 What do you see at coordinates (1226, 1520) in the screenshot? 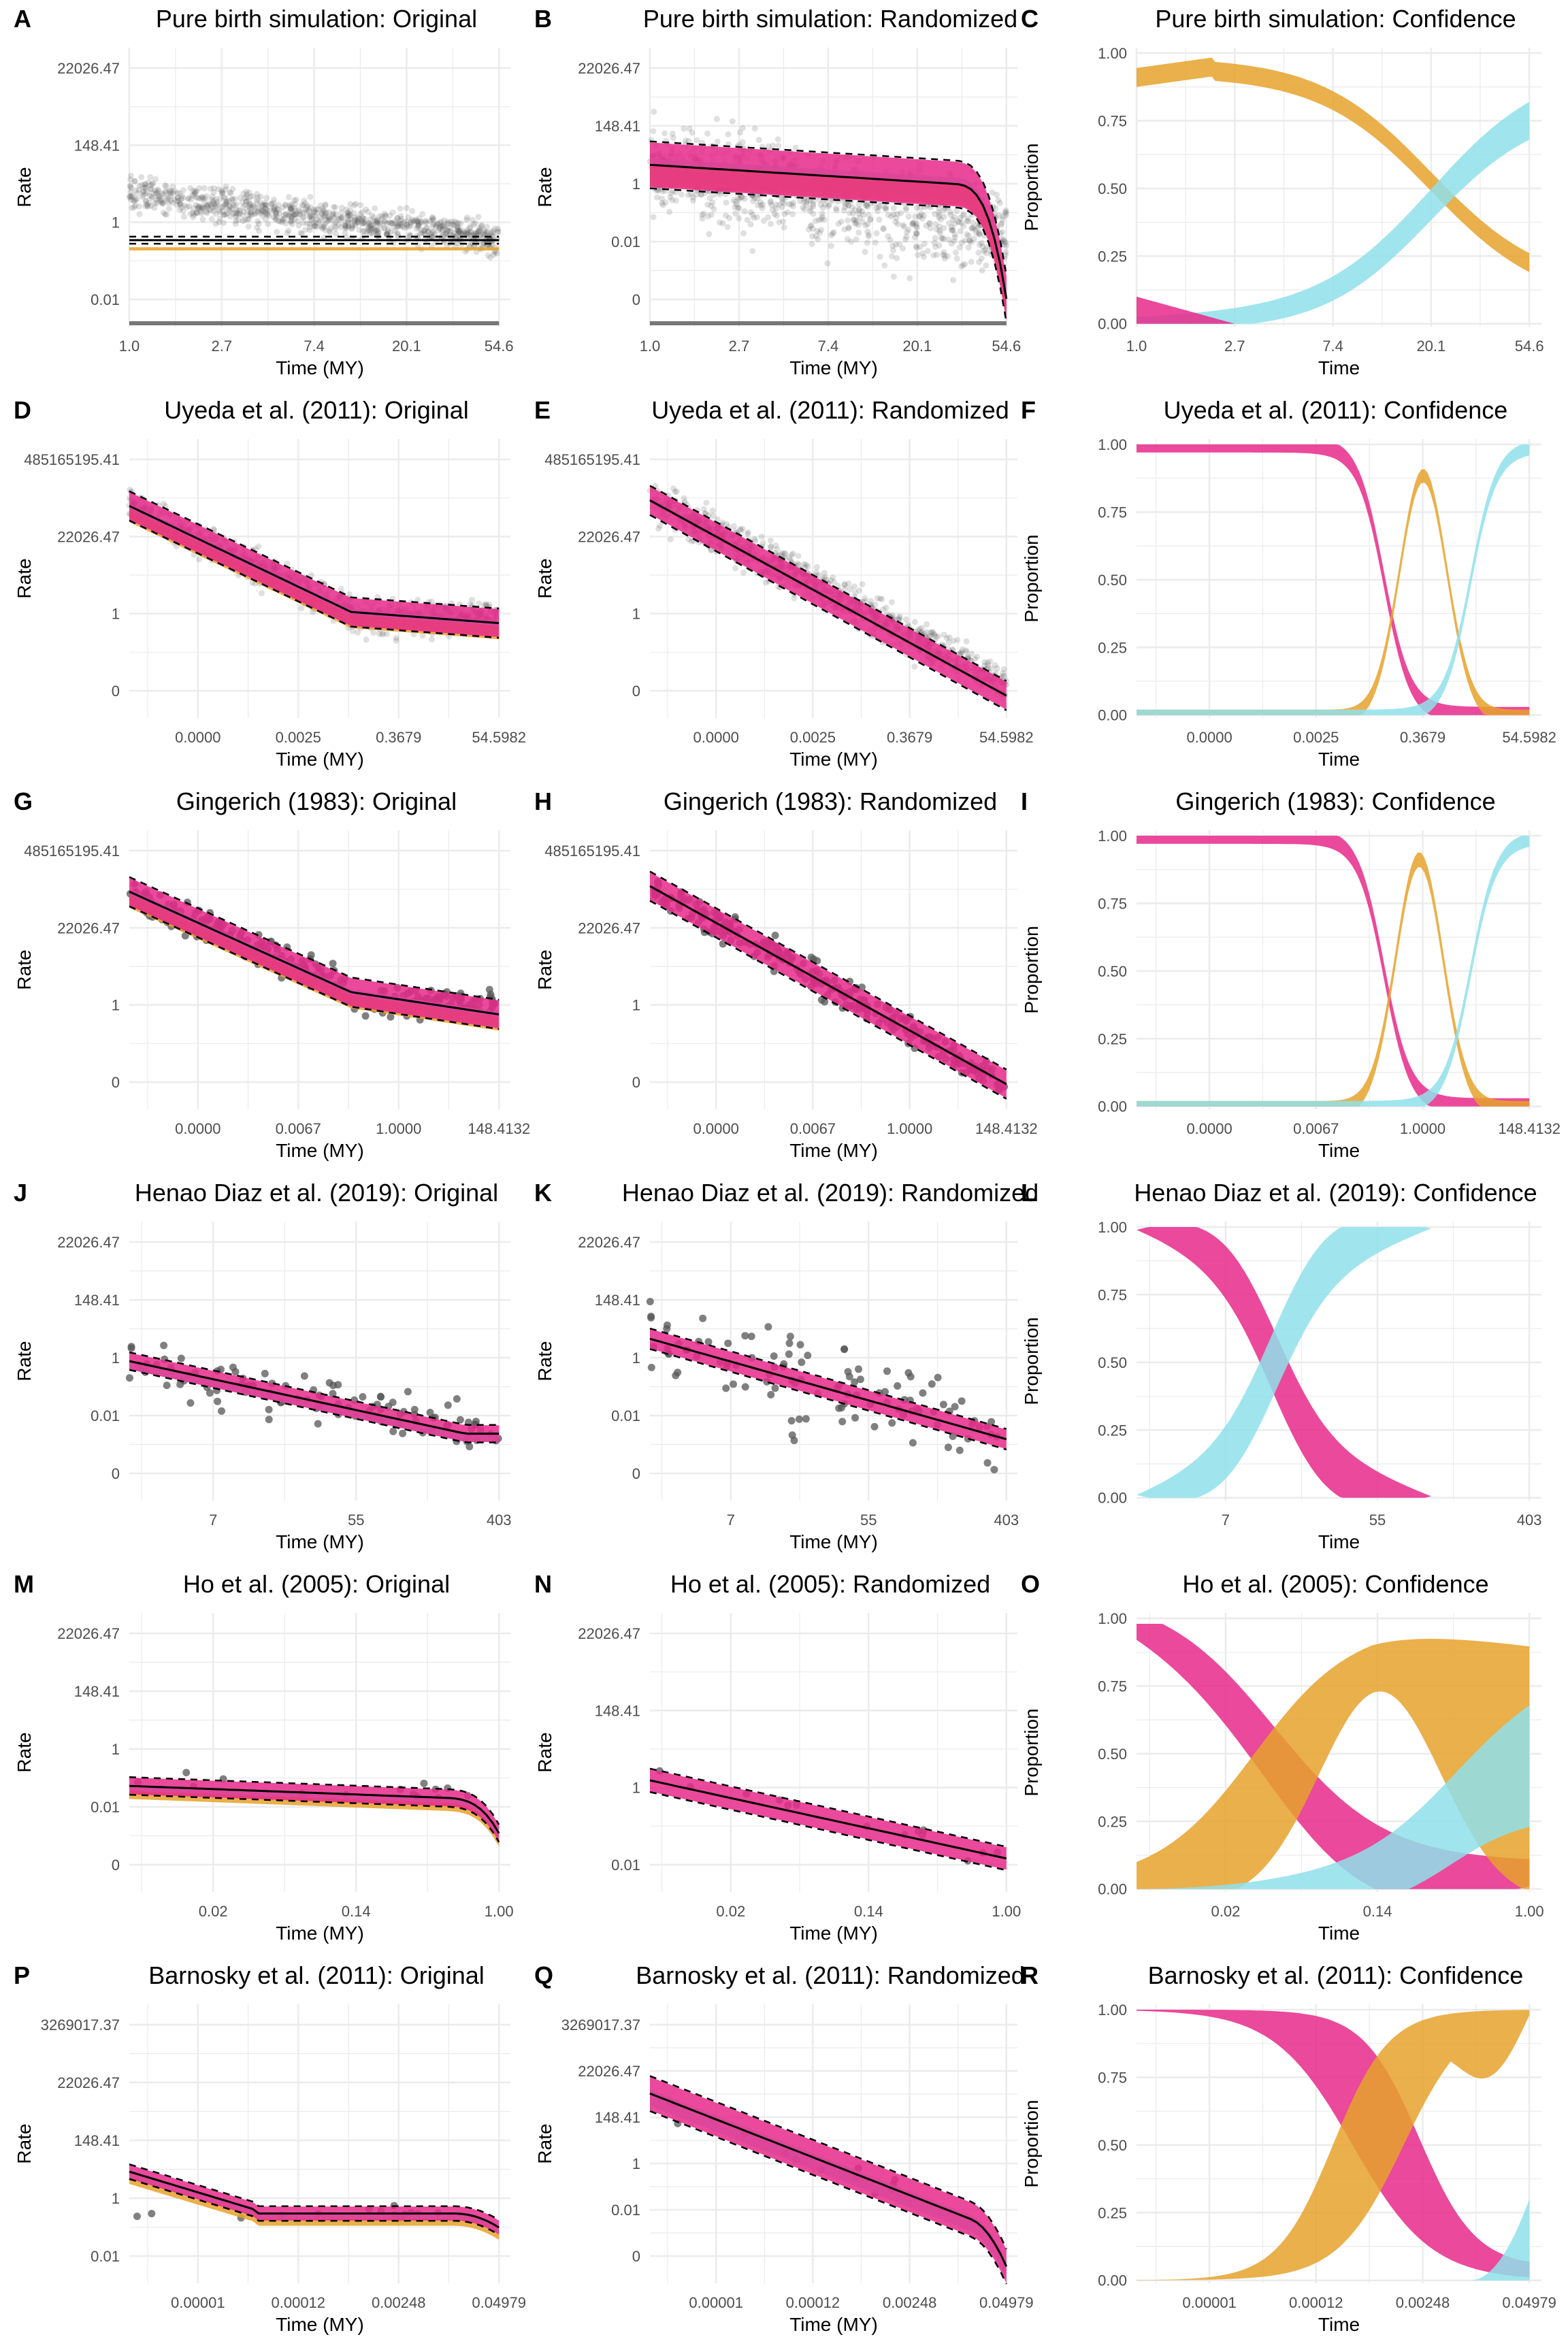
I see `x-tick-label: 7` at bounding box center [1226, 1520].